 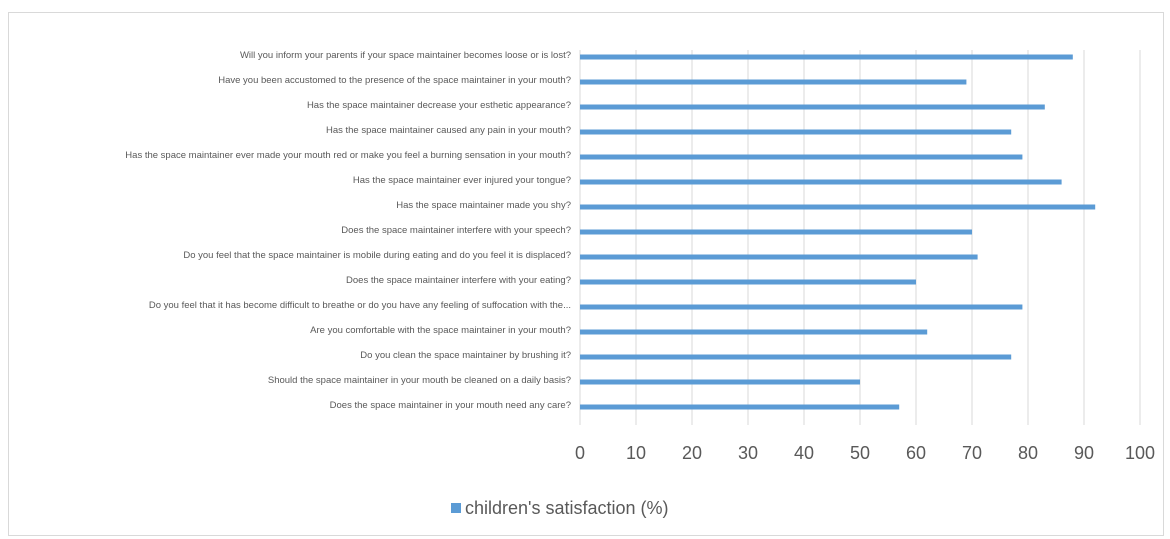 What do you see at coordinates (692, 453) in the screenshot?
I see `x-tick-label: 20` at bounding box center [692, 453].